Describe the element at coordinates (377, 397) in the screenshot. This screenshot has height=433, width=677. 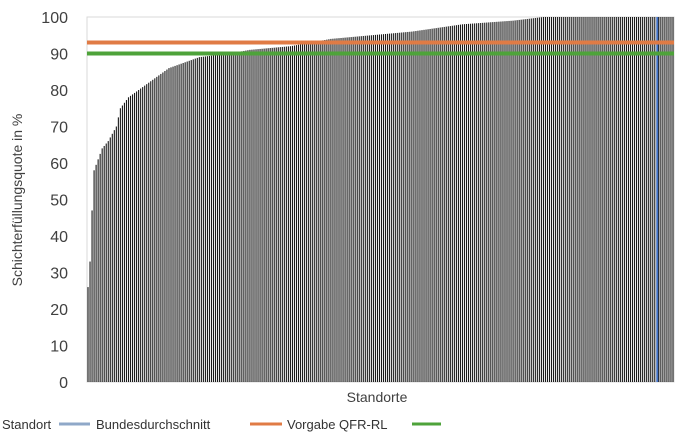
I see `x-axis-title: Standorte` at that location.